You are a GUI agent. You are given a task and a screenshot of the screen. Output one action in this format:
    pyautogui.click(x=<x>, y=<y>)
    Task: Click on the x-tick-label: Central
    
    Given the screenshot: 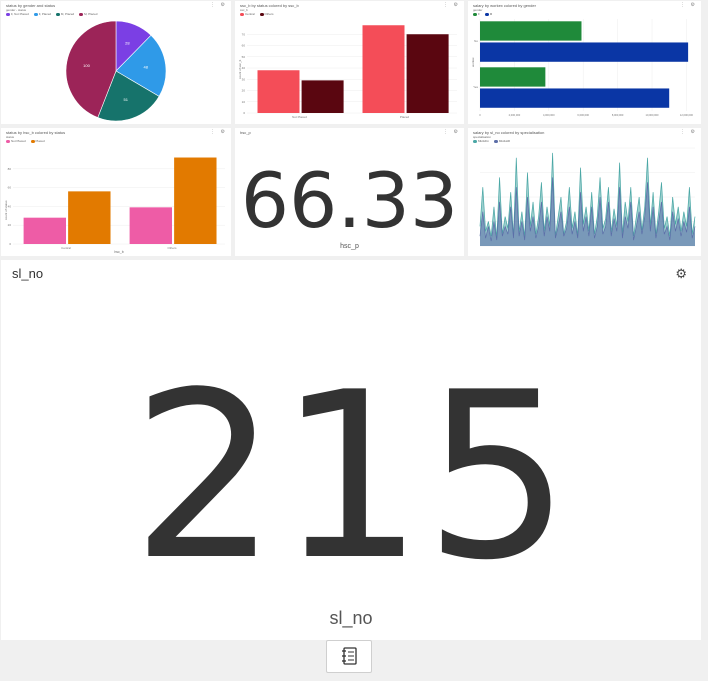 What is the action you would take?
    pyautogui.click(x=66, y=248)
    